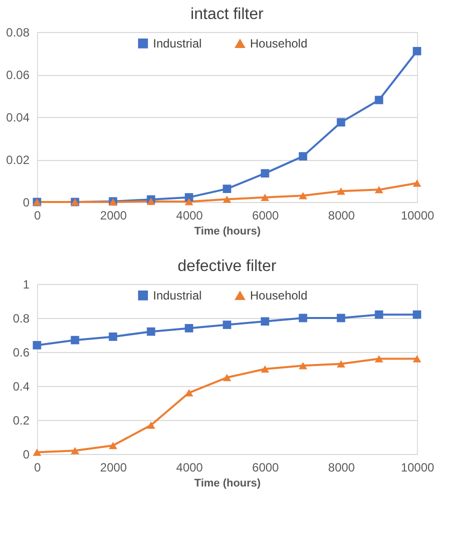  I want to click on y-tick-label: 1, so click(26, 285).